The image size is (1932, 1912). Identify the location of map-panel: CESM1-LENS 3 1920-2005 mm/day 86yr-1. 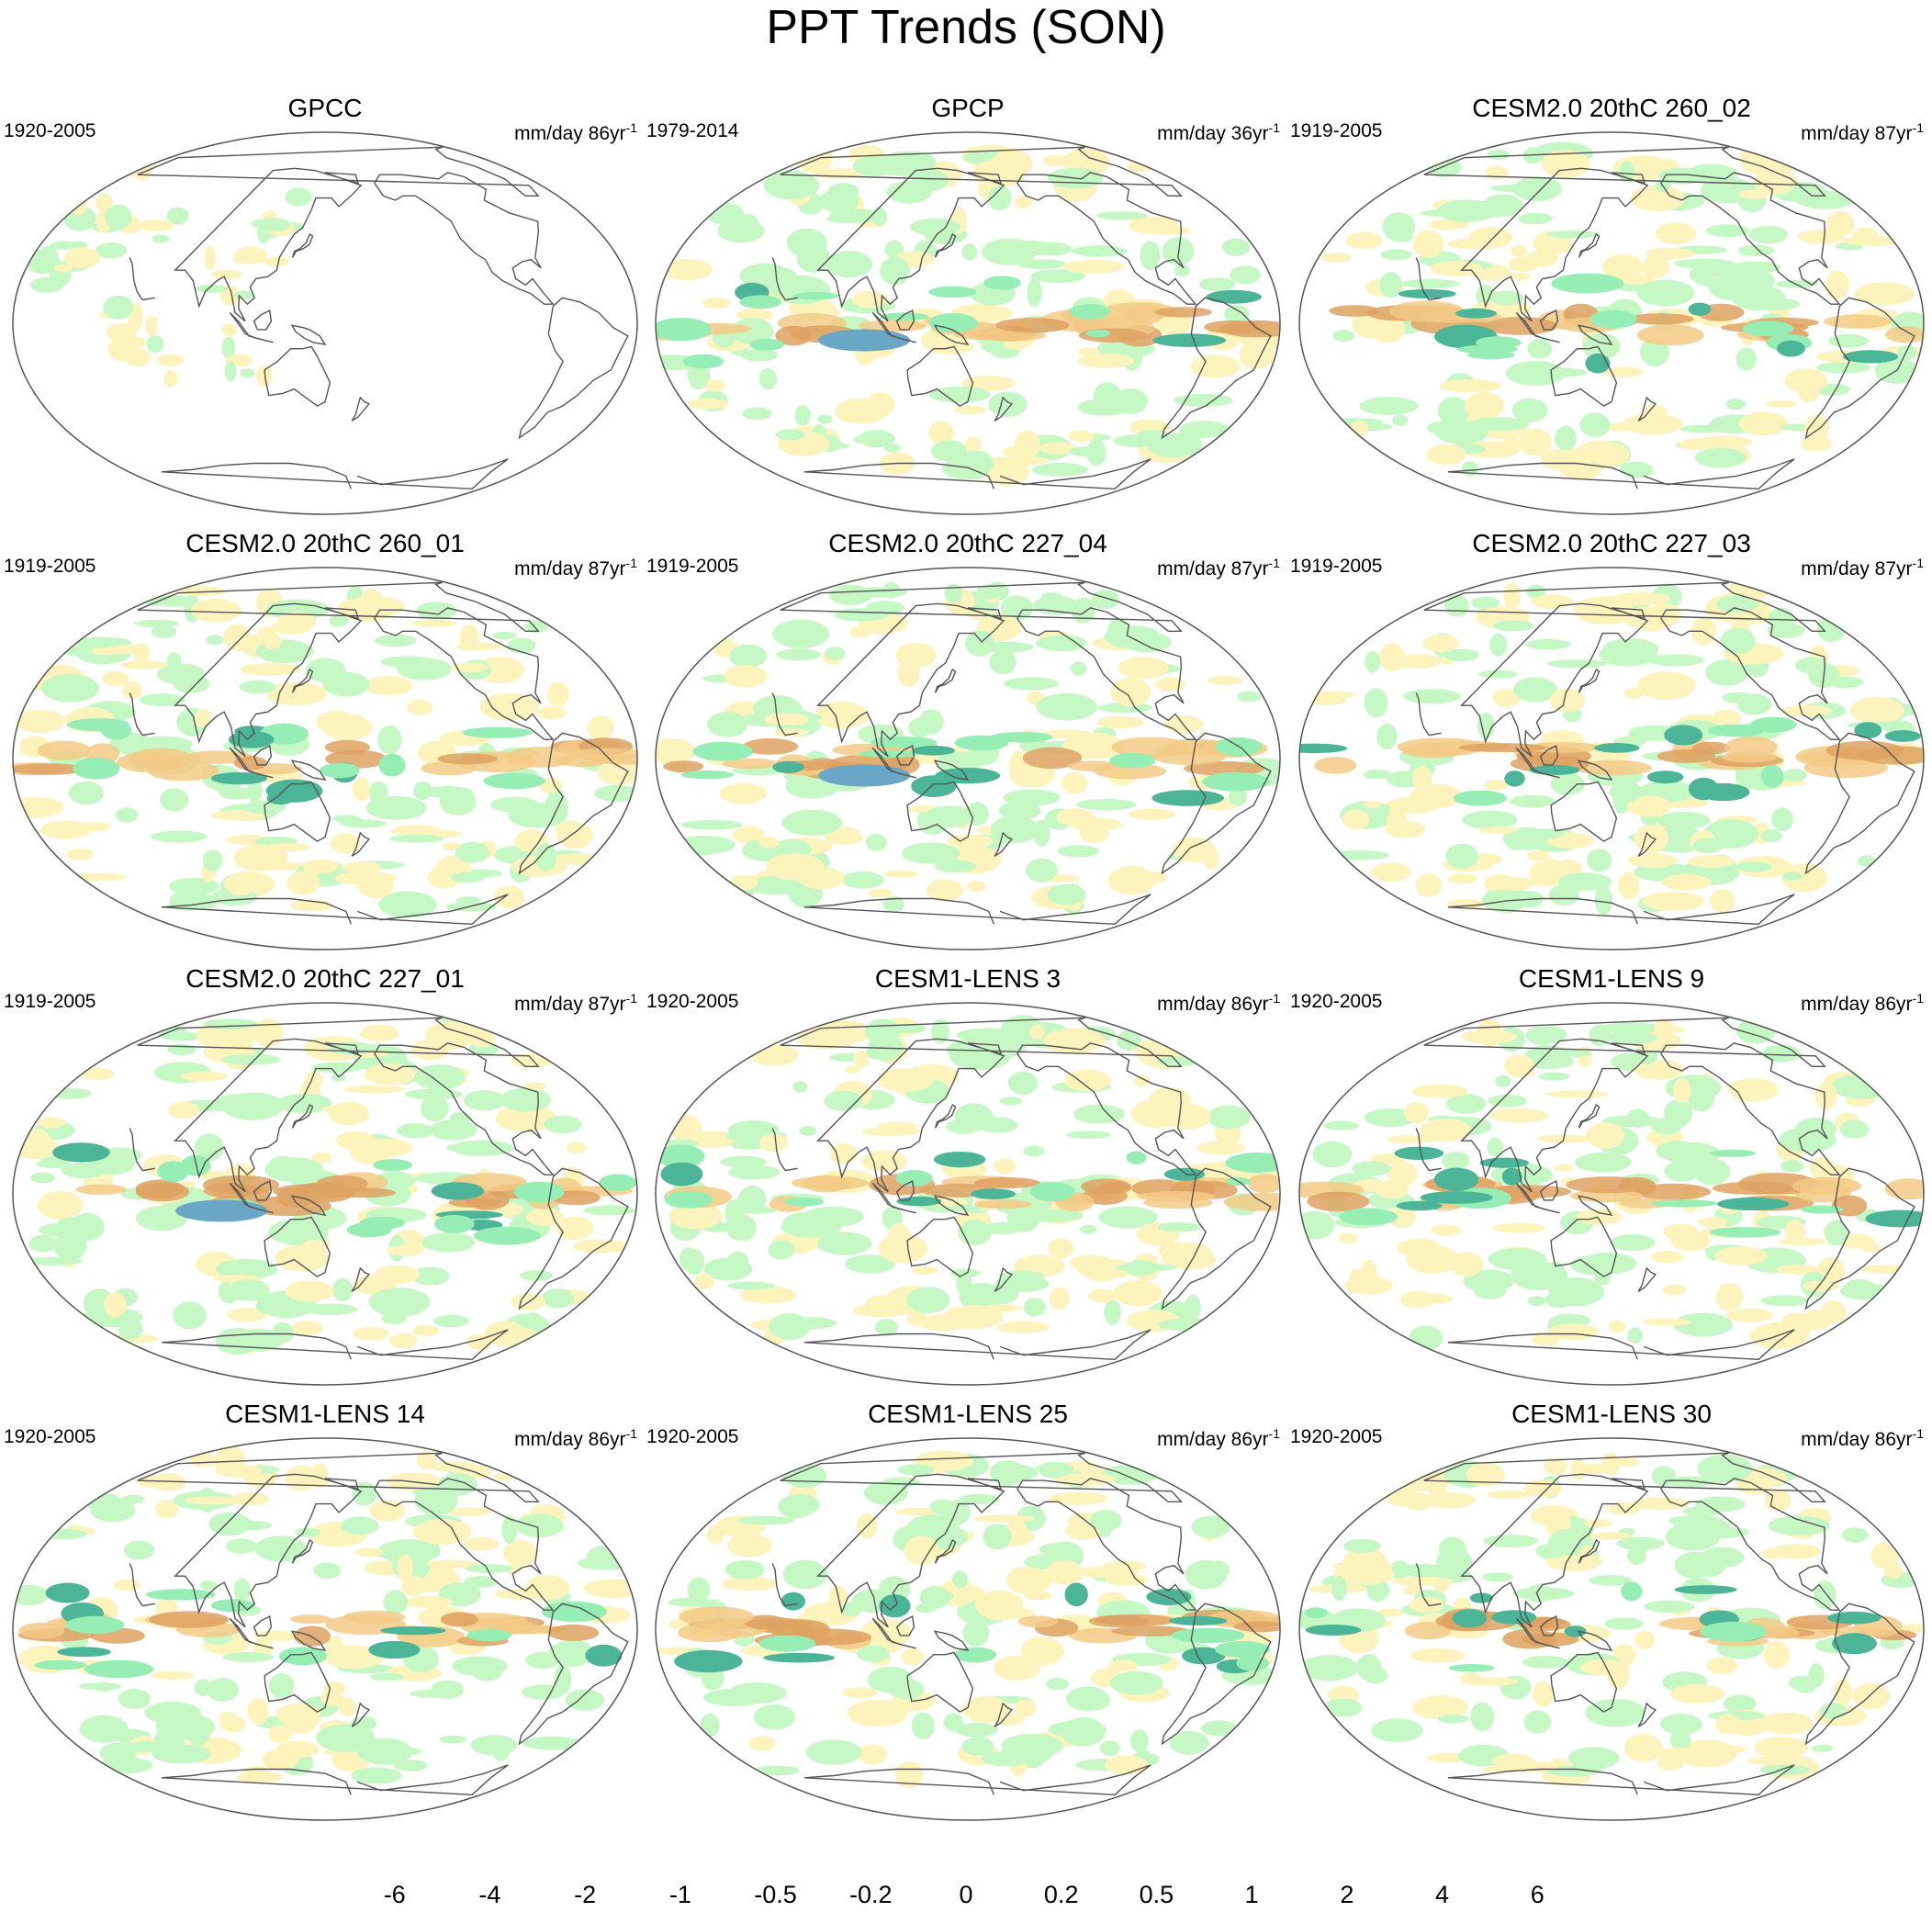
(967, 1176).